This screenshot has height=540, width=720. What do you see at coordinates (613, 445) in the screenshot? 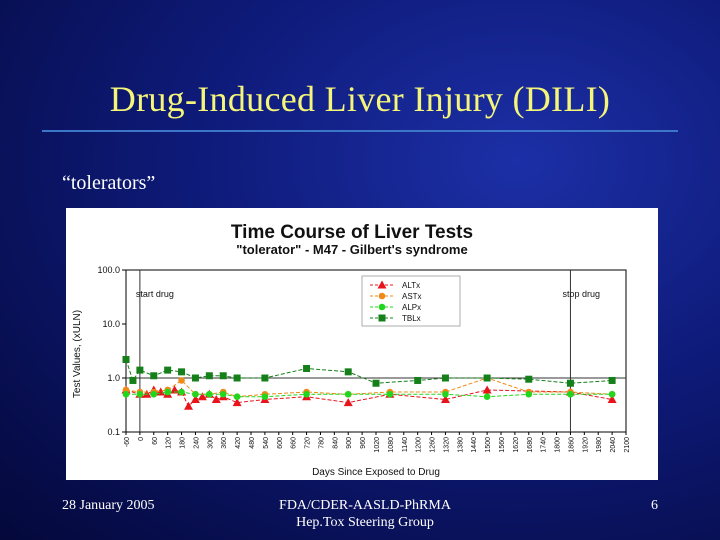
I see `x-tick-label: 2040` at bounding box center [613, 445].